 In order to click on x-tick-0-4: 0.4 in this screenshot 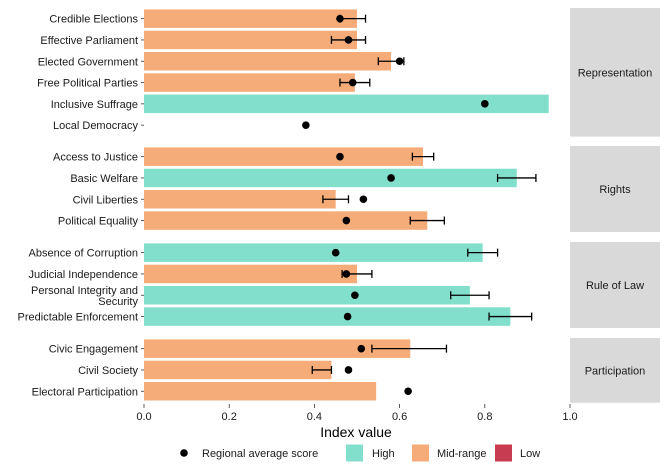, I will do `click(314, 413)`.